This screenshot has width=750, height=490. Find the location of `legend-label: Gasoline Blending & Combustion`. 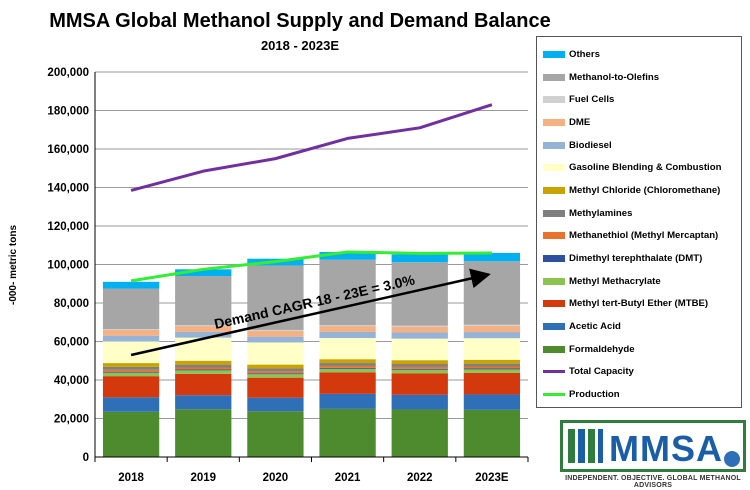

legend-label: Gasoline Blending & Combustion is located at coordinates (645, 168).